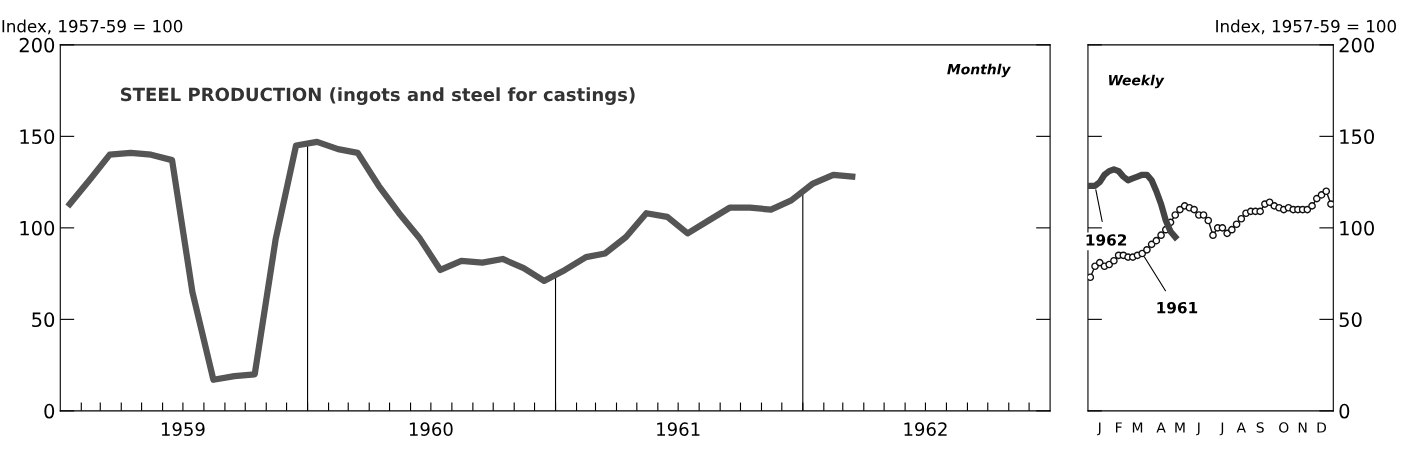 Image resolution: width=1402 pixels, height=453 pixels. What do you see at coordinates (1302, 427) in the screenshot?
I see `x-tick-label: N` at bounding box center [1302, 427].